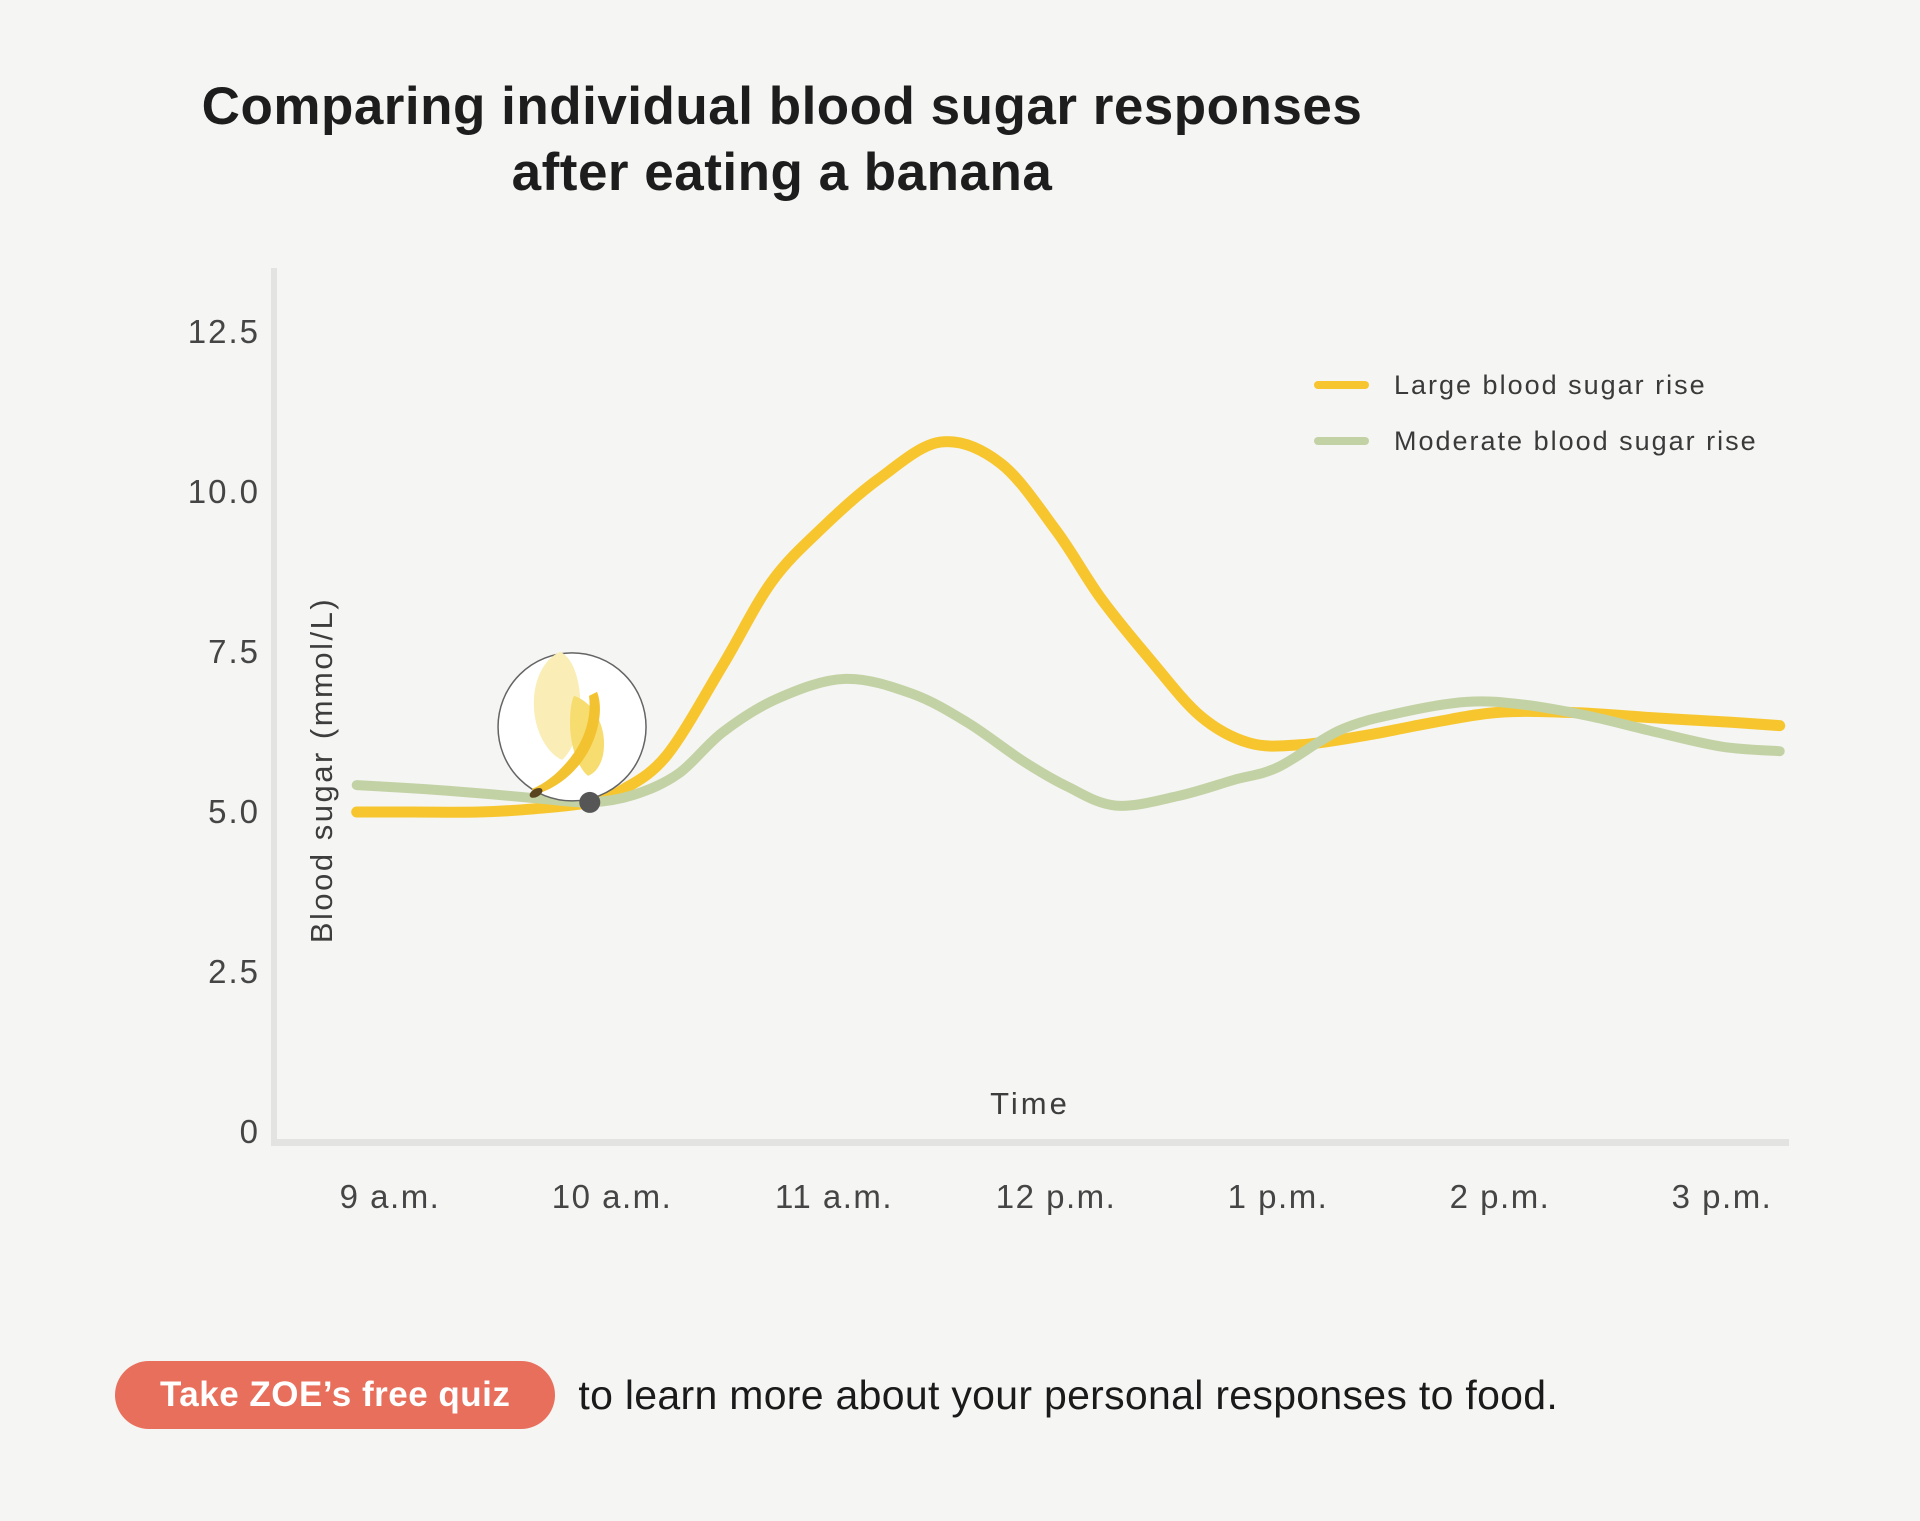 This screenshot has width=1920, height=1521. I want to click on legend-label: Moderate blood sugar rise, so click(1576, 440).